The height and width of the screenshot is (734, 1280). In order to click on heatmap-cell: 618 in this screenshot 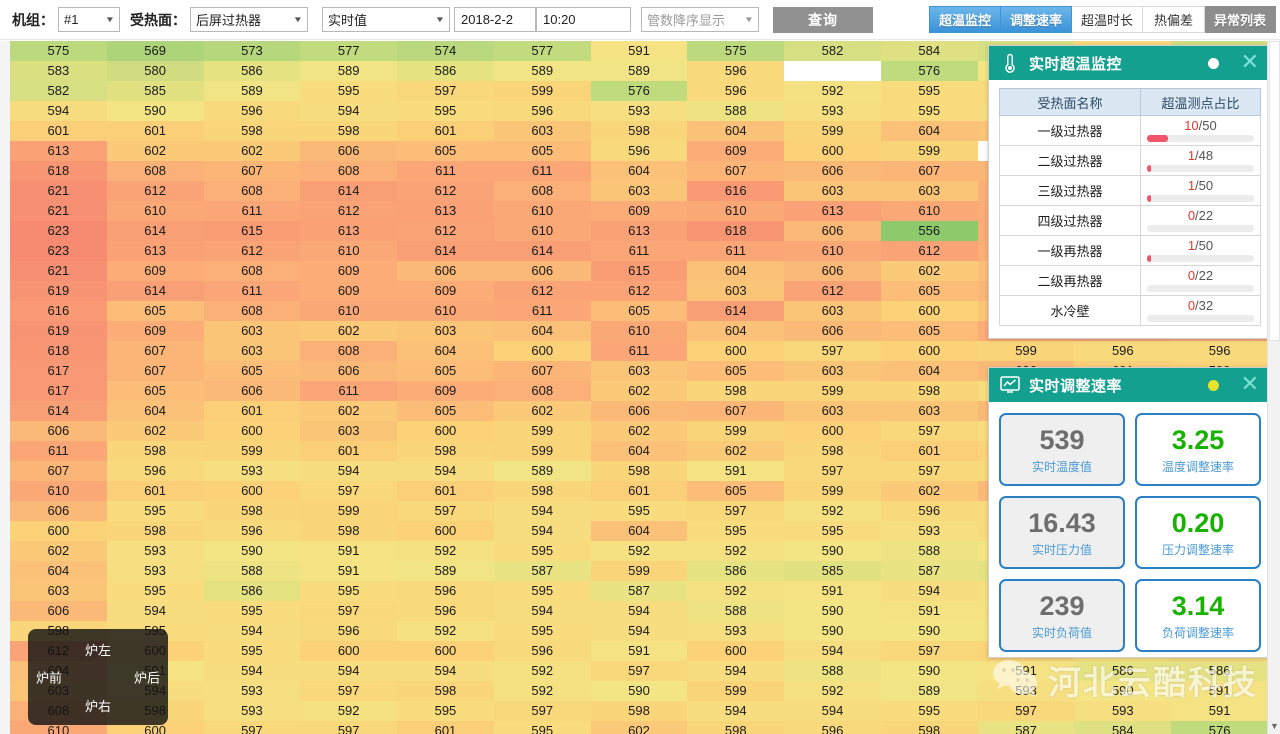, I will do `click(736, 231)`.